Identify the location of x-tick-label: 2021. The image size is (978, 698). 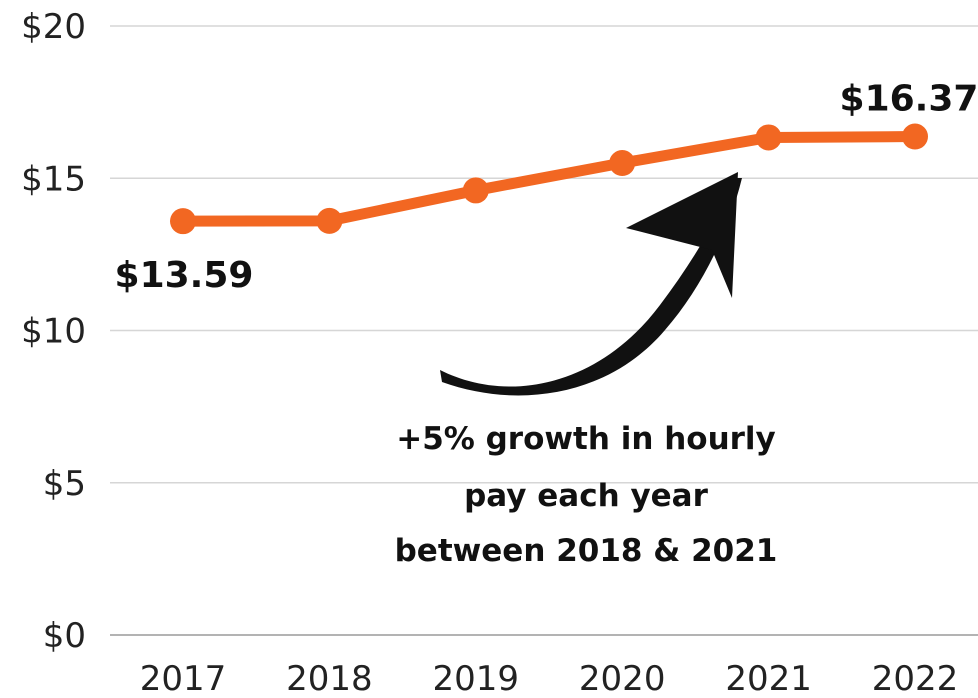
(768, 678).